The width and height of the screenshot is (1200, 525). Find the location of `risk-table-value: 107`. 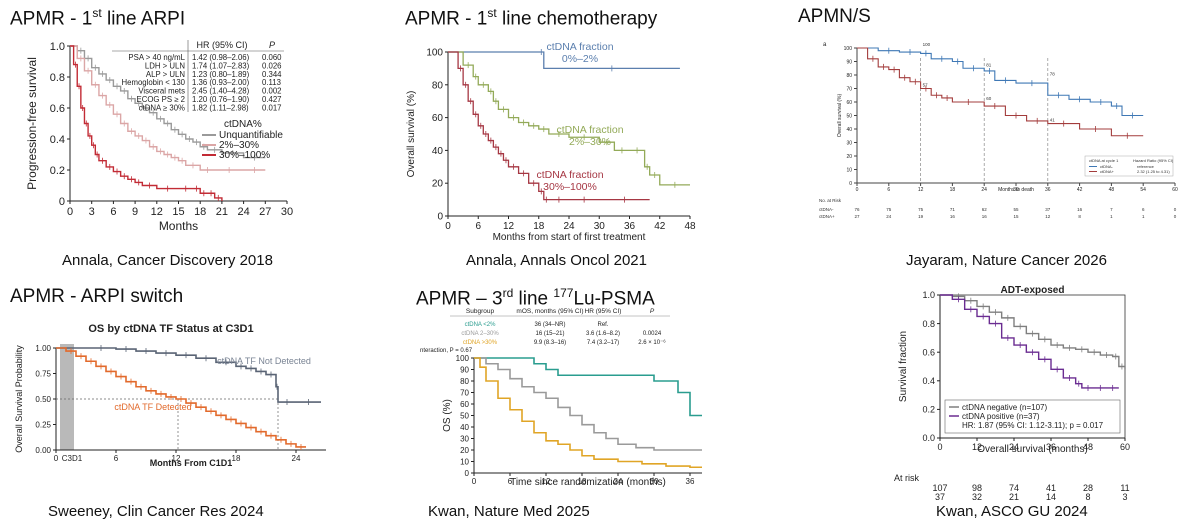

risk-table-value: 107 is located at coordinates (939, 488).